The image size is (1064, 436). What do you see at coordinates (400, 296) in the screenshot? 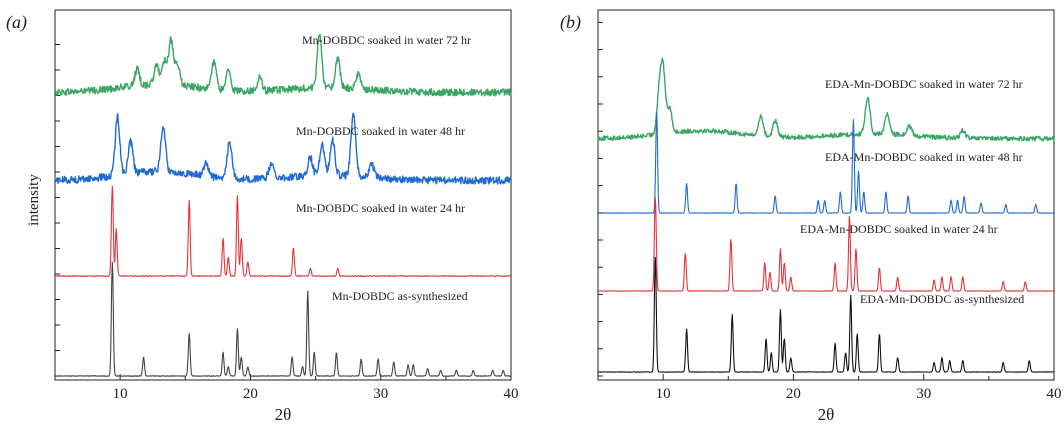
I see `panel-a-series-label-as-synth: Mn-DOBDC as-synthesized` at bounding box center [400, 296].